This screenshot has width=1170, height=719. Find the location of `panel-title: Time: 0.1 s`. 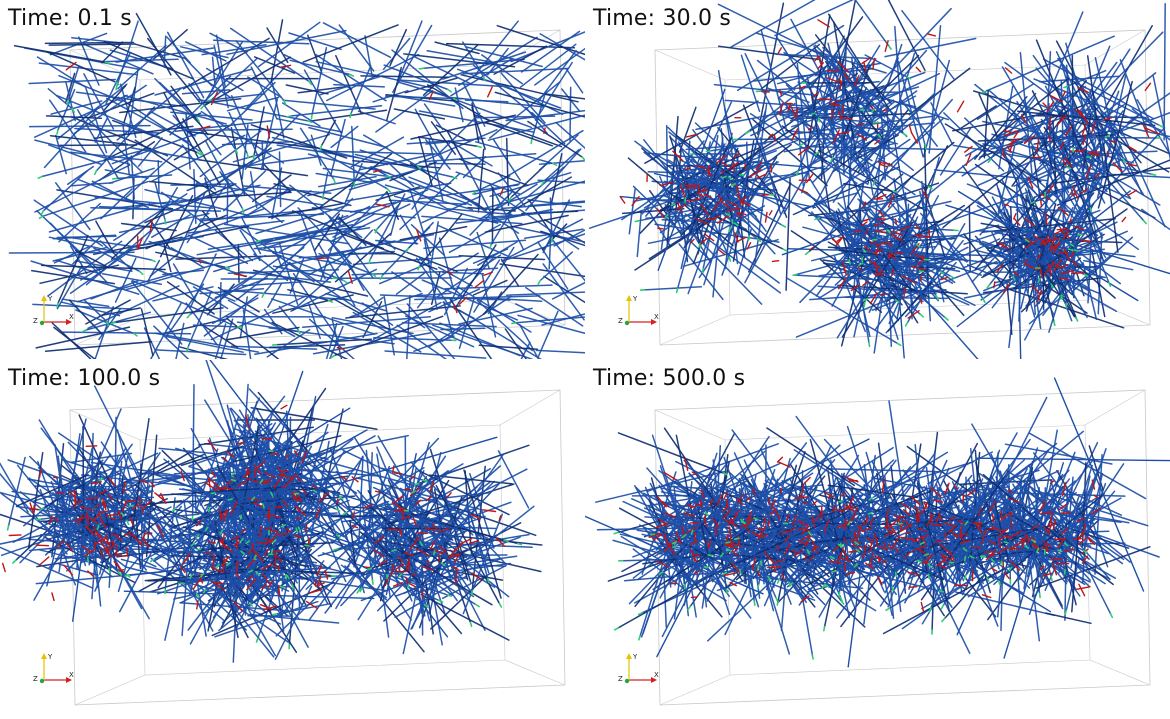

panel-title: Time: 0.1 s is located at coordinates (70, 18).